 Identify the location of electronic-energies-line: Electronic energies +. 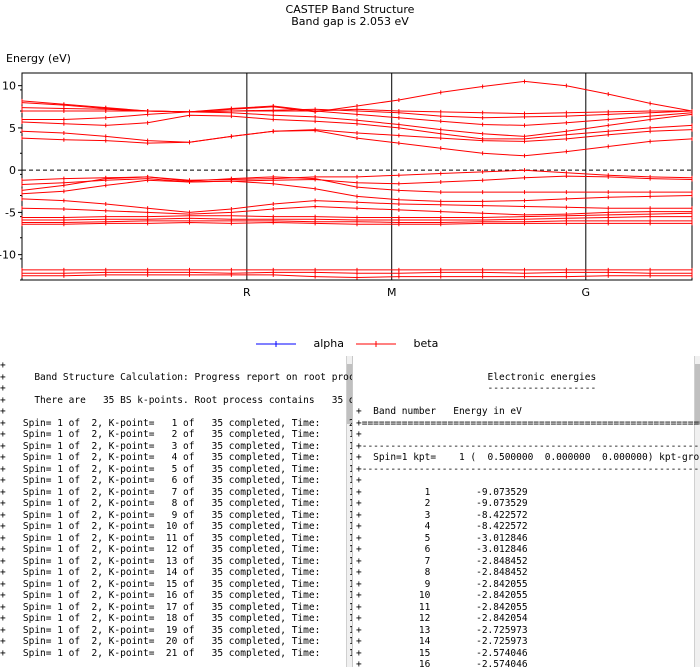
(542, 377).